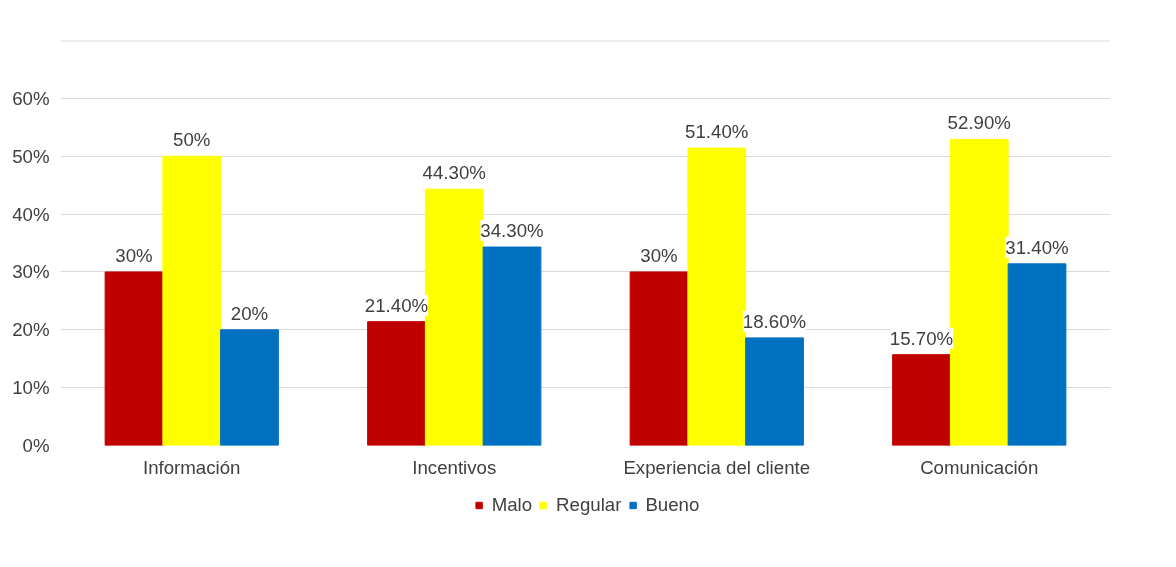  What do you see at coordinates (249, 313) in the screenshot?
I see `data-label: 20%` at bounding box center [249, 313].